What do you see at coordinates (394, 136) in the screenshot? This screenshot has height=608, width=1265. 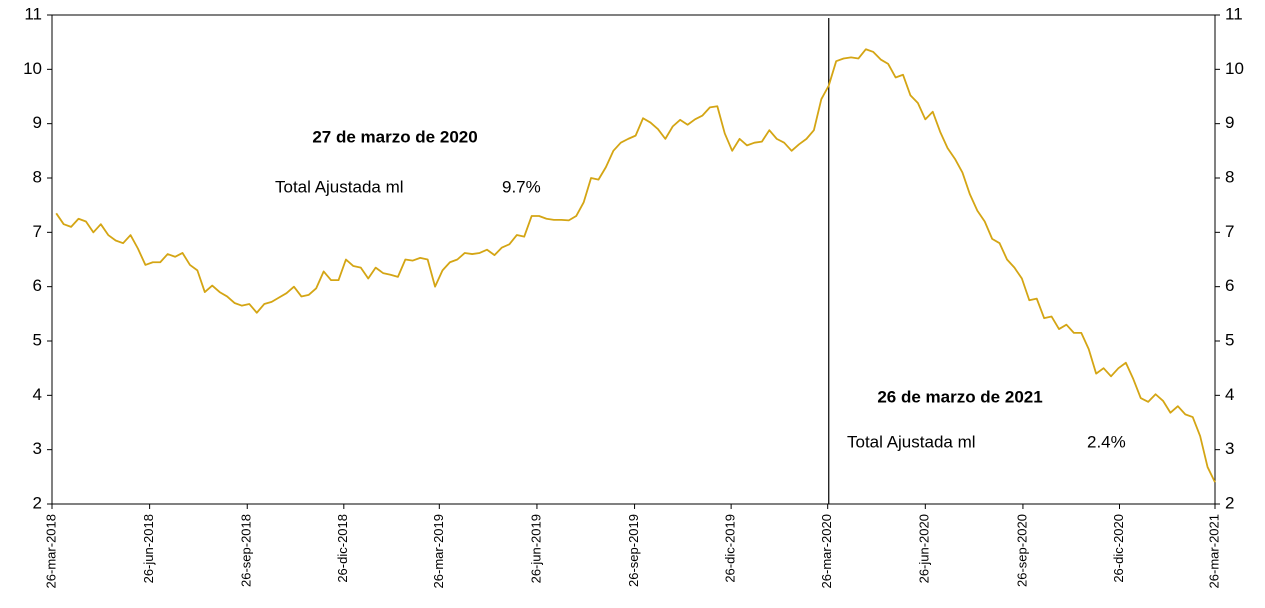 I see `annotation-title: 27 de marzo de 2020` at bounding box center [394, 136].